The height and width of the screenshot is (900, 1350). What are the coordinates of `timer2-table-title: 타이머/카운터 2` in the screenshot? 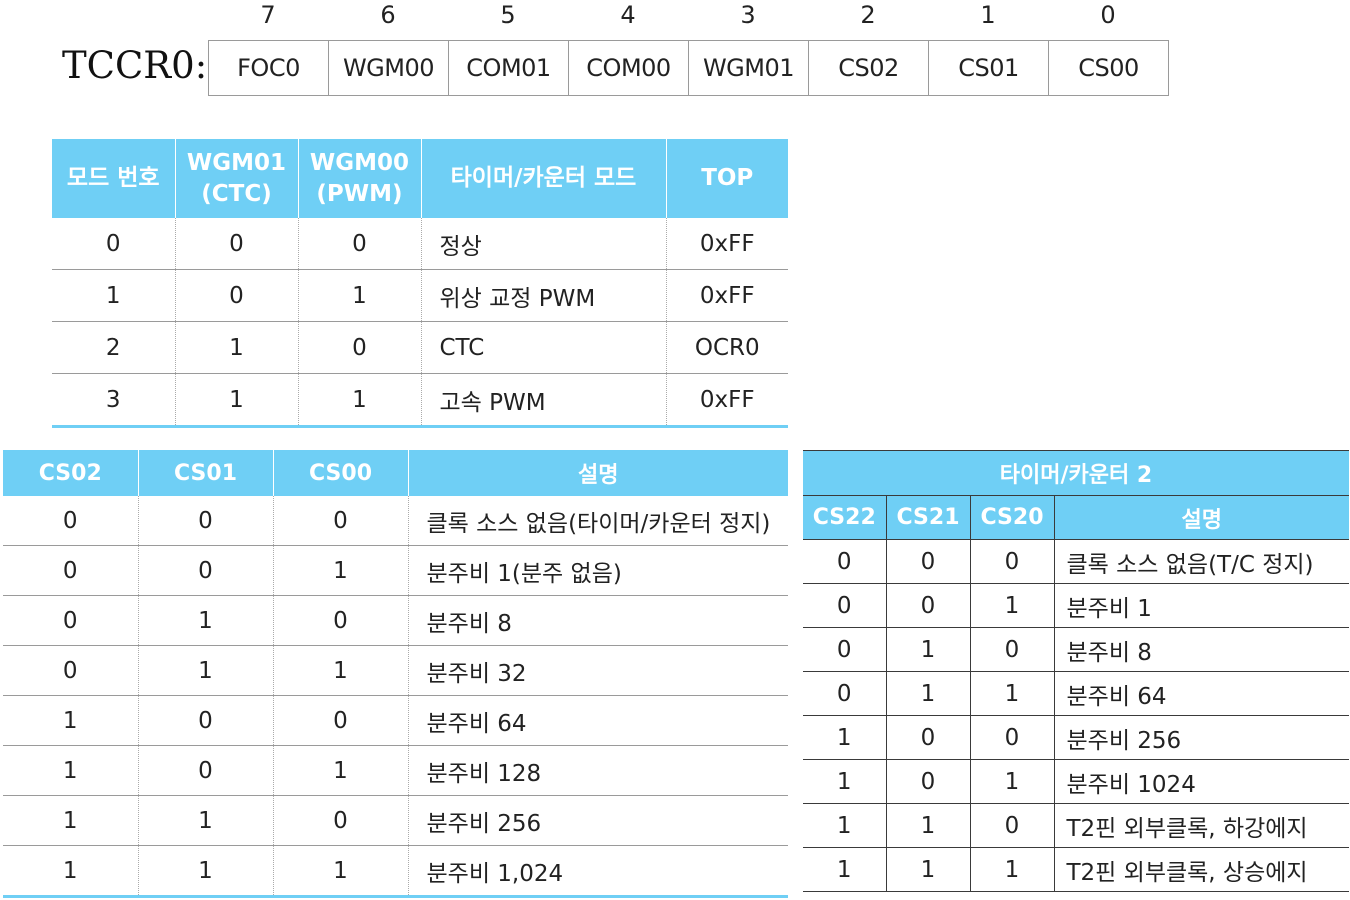 It's located at (1076, 473).